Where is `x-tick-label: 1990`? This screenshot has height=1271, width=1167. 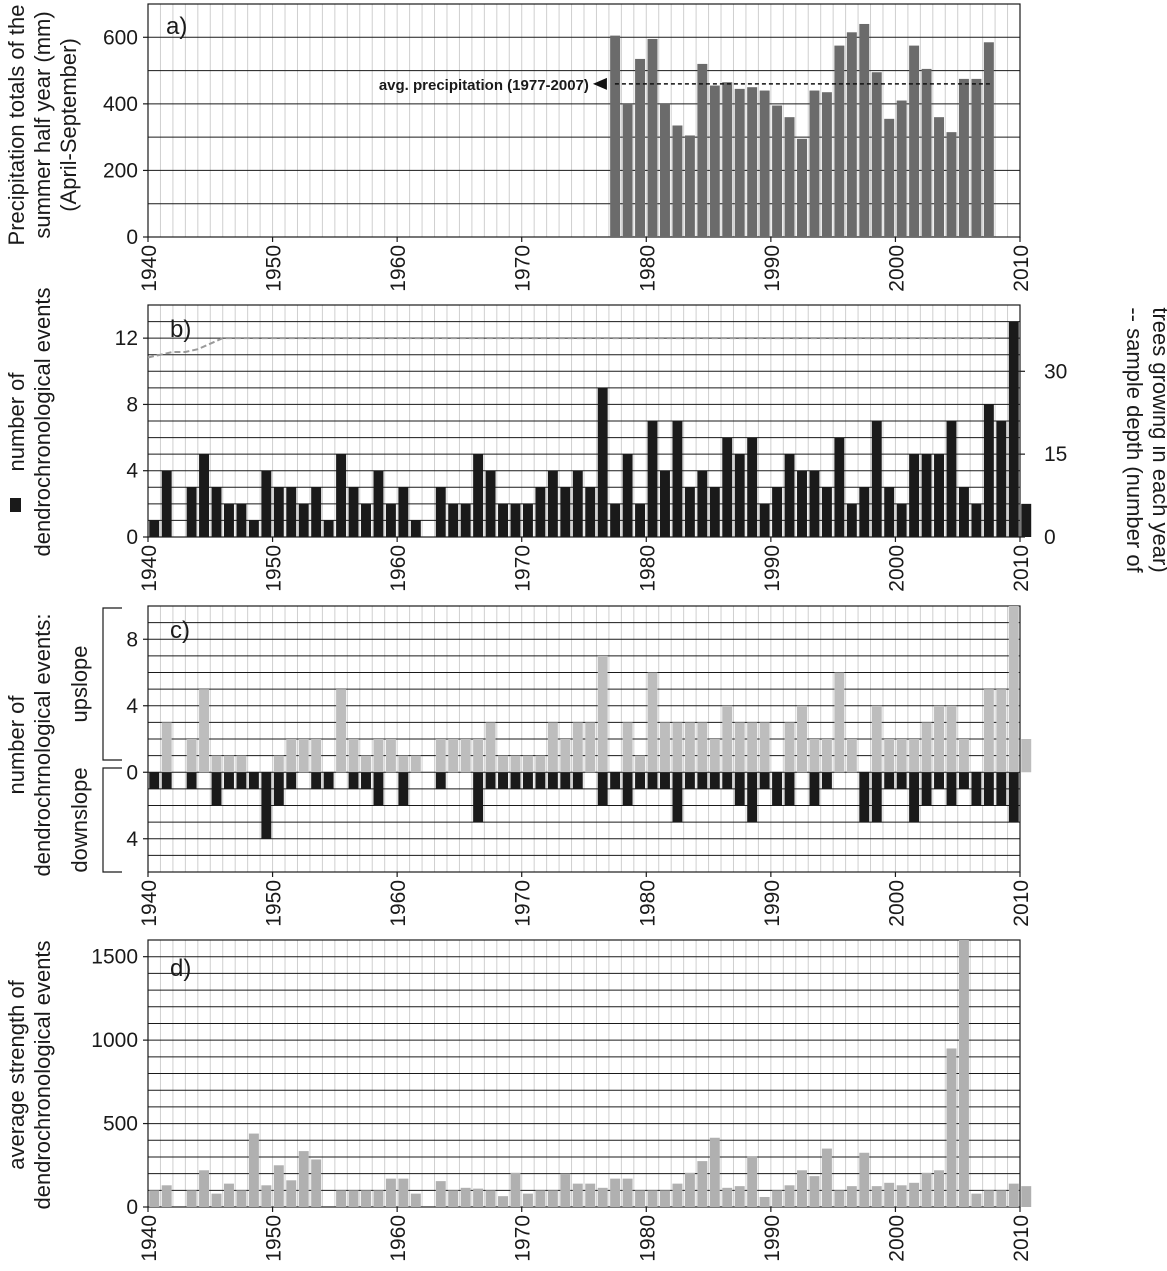 x-tick-label: 1990 is located at coordinates (772, 903).